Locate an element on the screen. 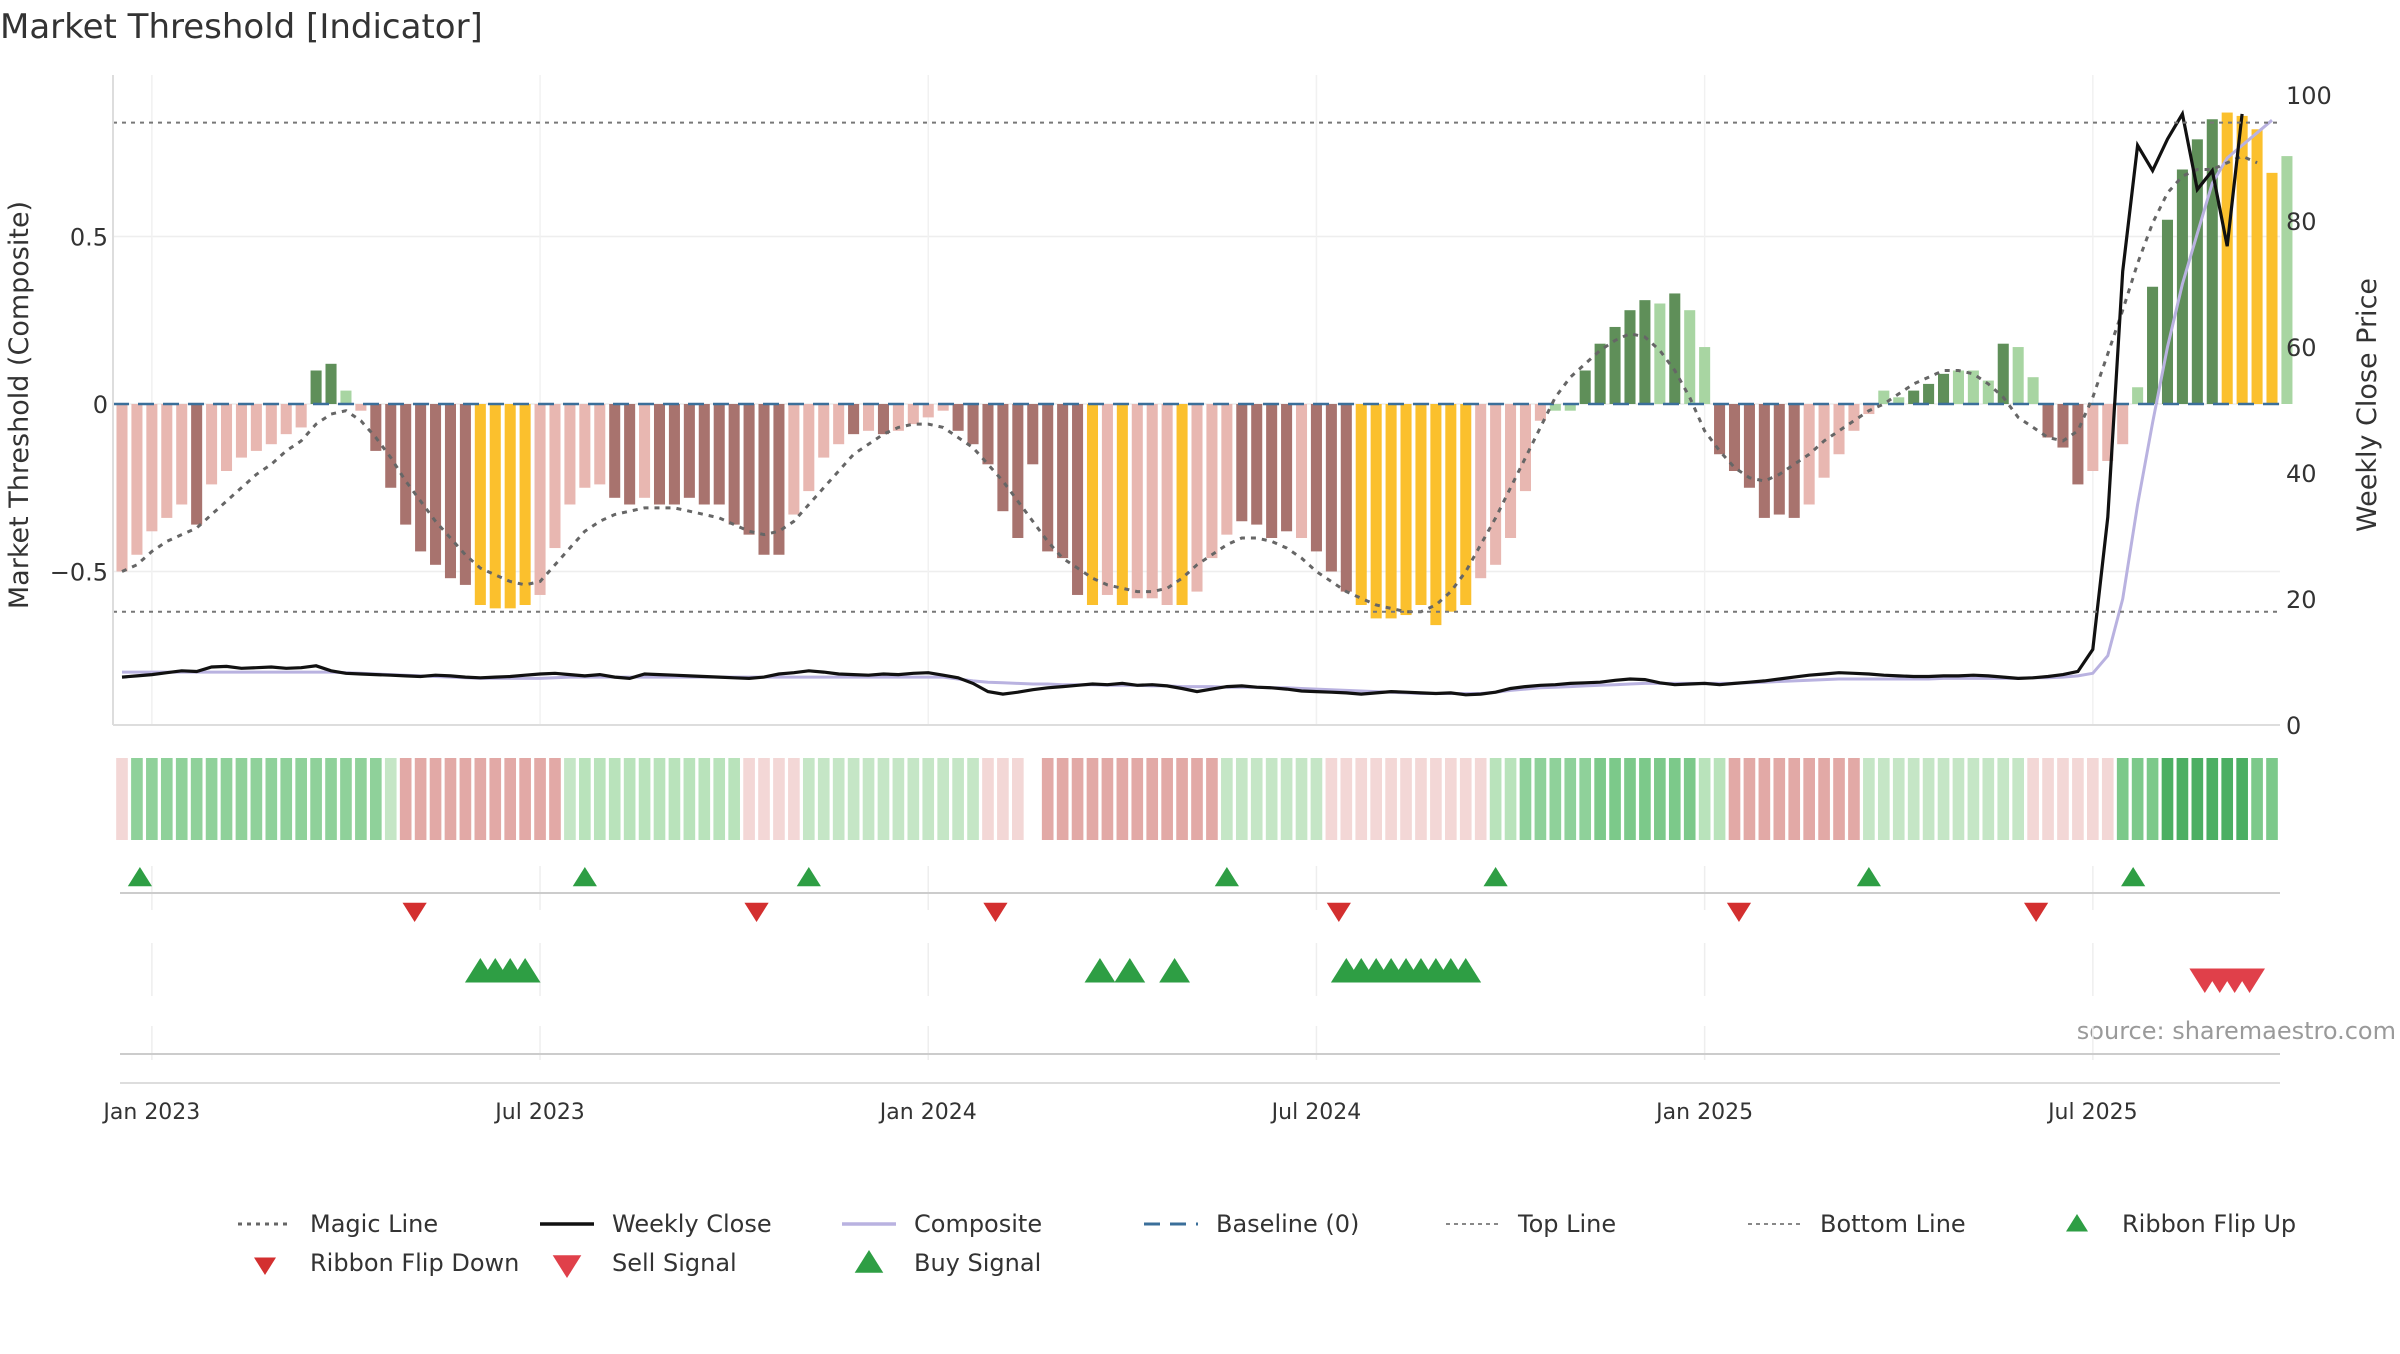 Image resolution: width=2400 pixels, height=1354 pixels. signal-markers is located at coordinates (1200, 961).